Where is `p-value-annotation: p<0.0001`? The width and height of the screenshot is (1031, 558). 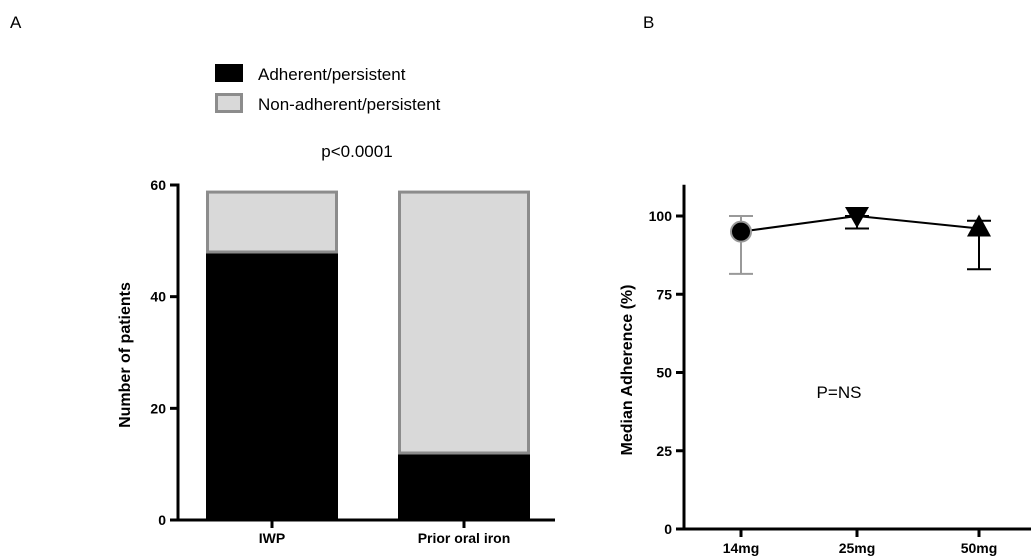
p-value-annotation: p<0.0001 is located at coordinates (356, 151).